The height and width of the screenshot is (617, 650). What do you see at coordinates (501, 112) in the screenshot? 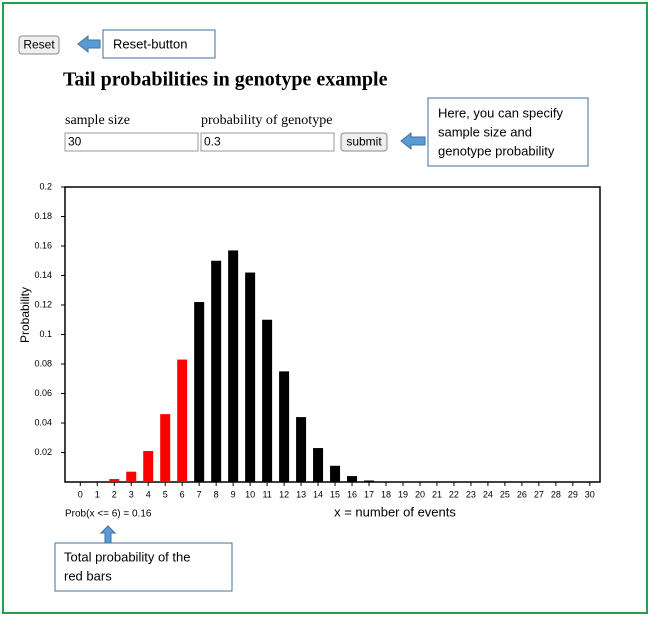
I see `callout-text: Here, you can specify` at bounding box center [501, 112].